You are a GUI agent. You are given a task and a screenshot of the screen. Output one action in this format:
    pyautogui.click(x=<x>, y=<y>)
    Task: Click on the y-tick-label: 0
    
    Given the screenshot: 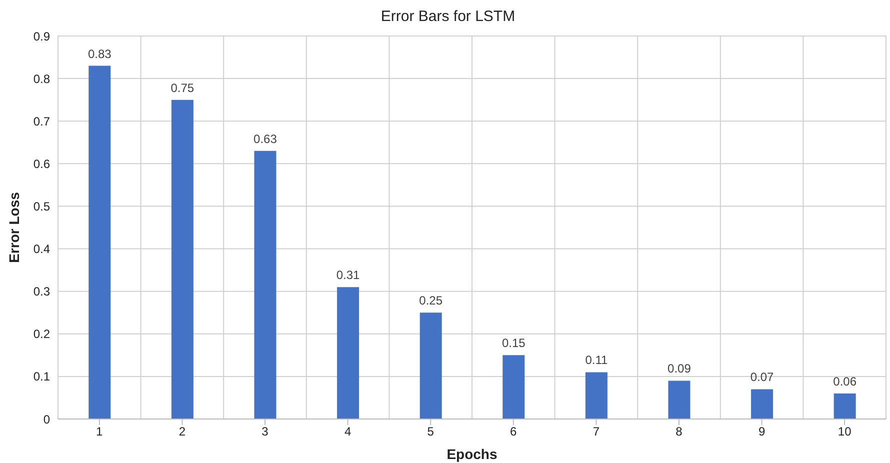 What is the action you would take?
    pyautogui.click(x=46, y=419)
    